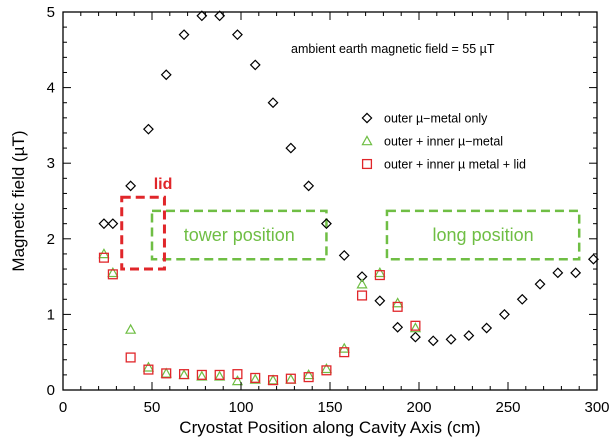  What do you see at coordinates (51, 163) in the screenshot?
I see `y-tick-label: 3` at bounding box center [51, 163].